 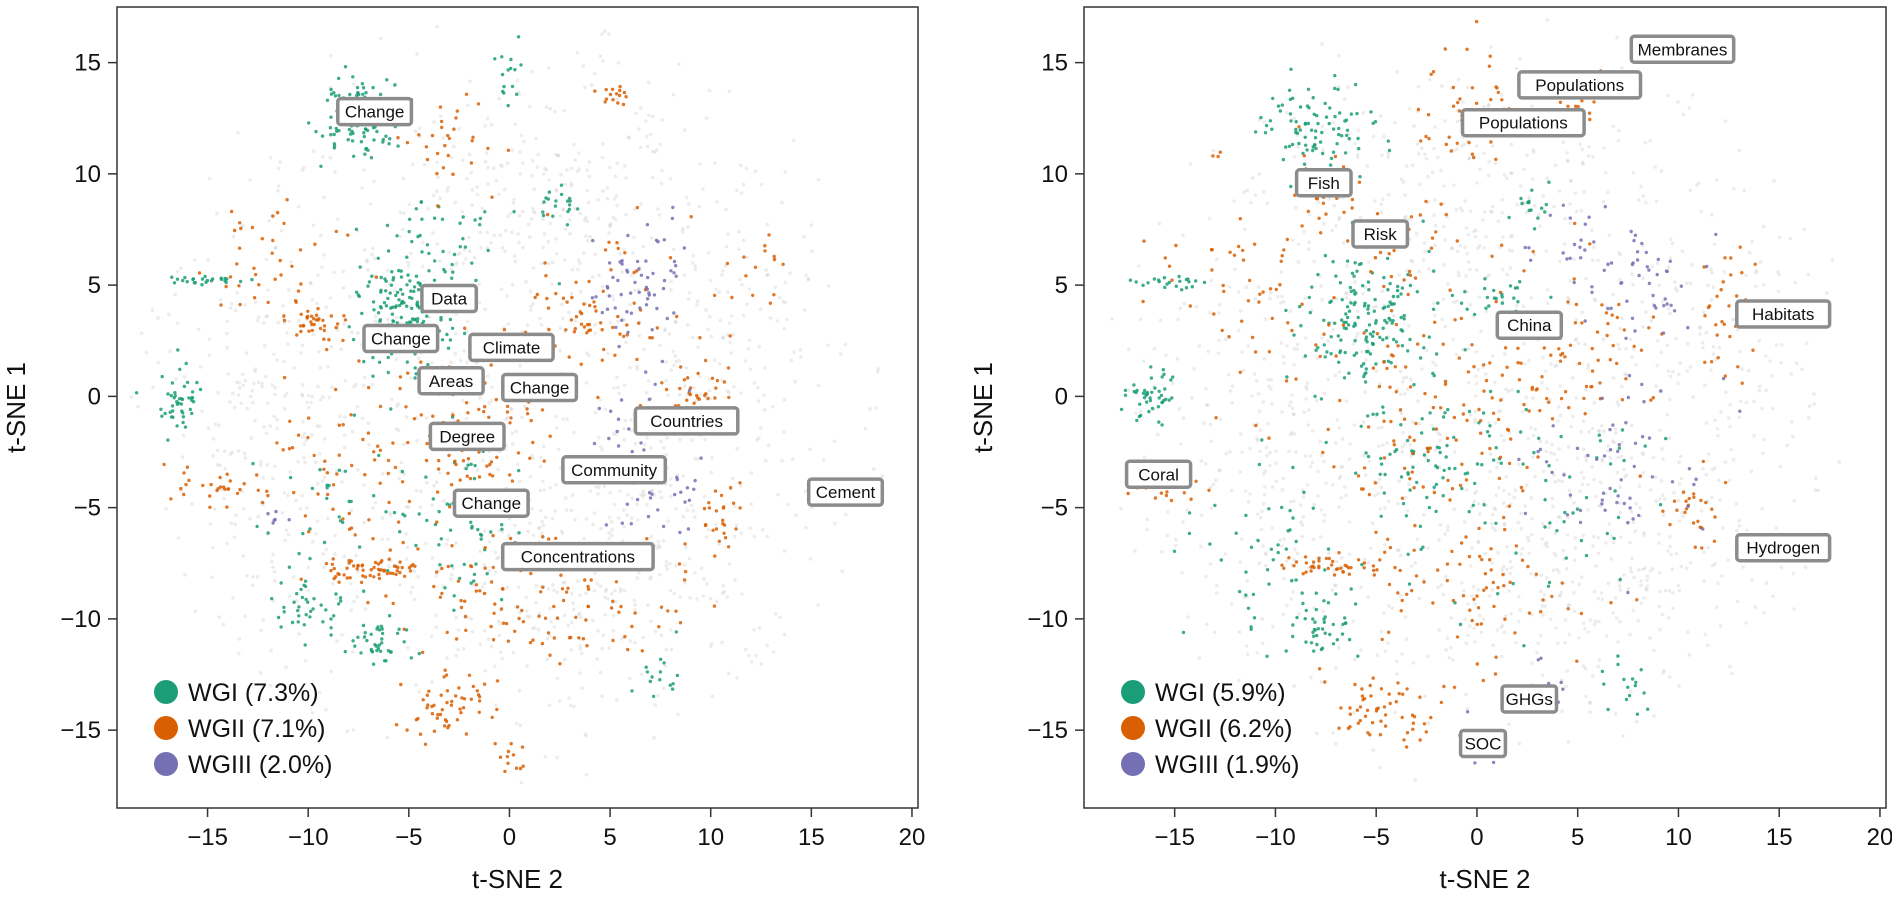 What do you see at coordinates (578, 557) in the screenshot?
I see `annotation-label: Concentrations` at bounding box center [578, 557].